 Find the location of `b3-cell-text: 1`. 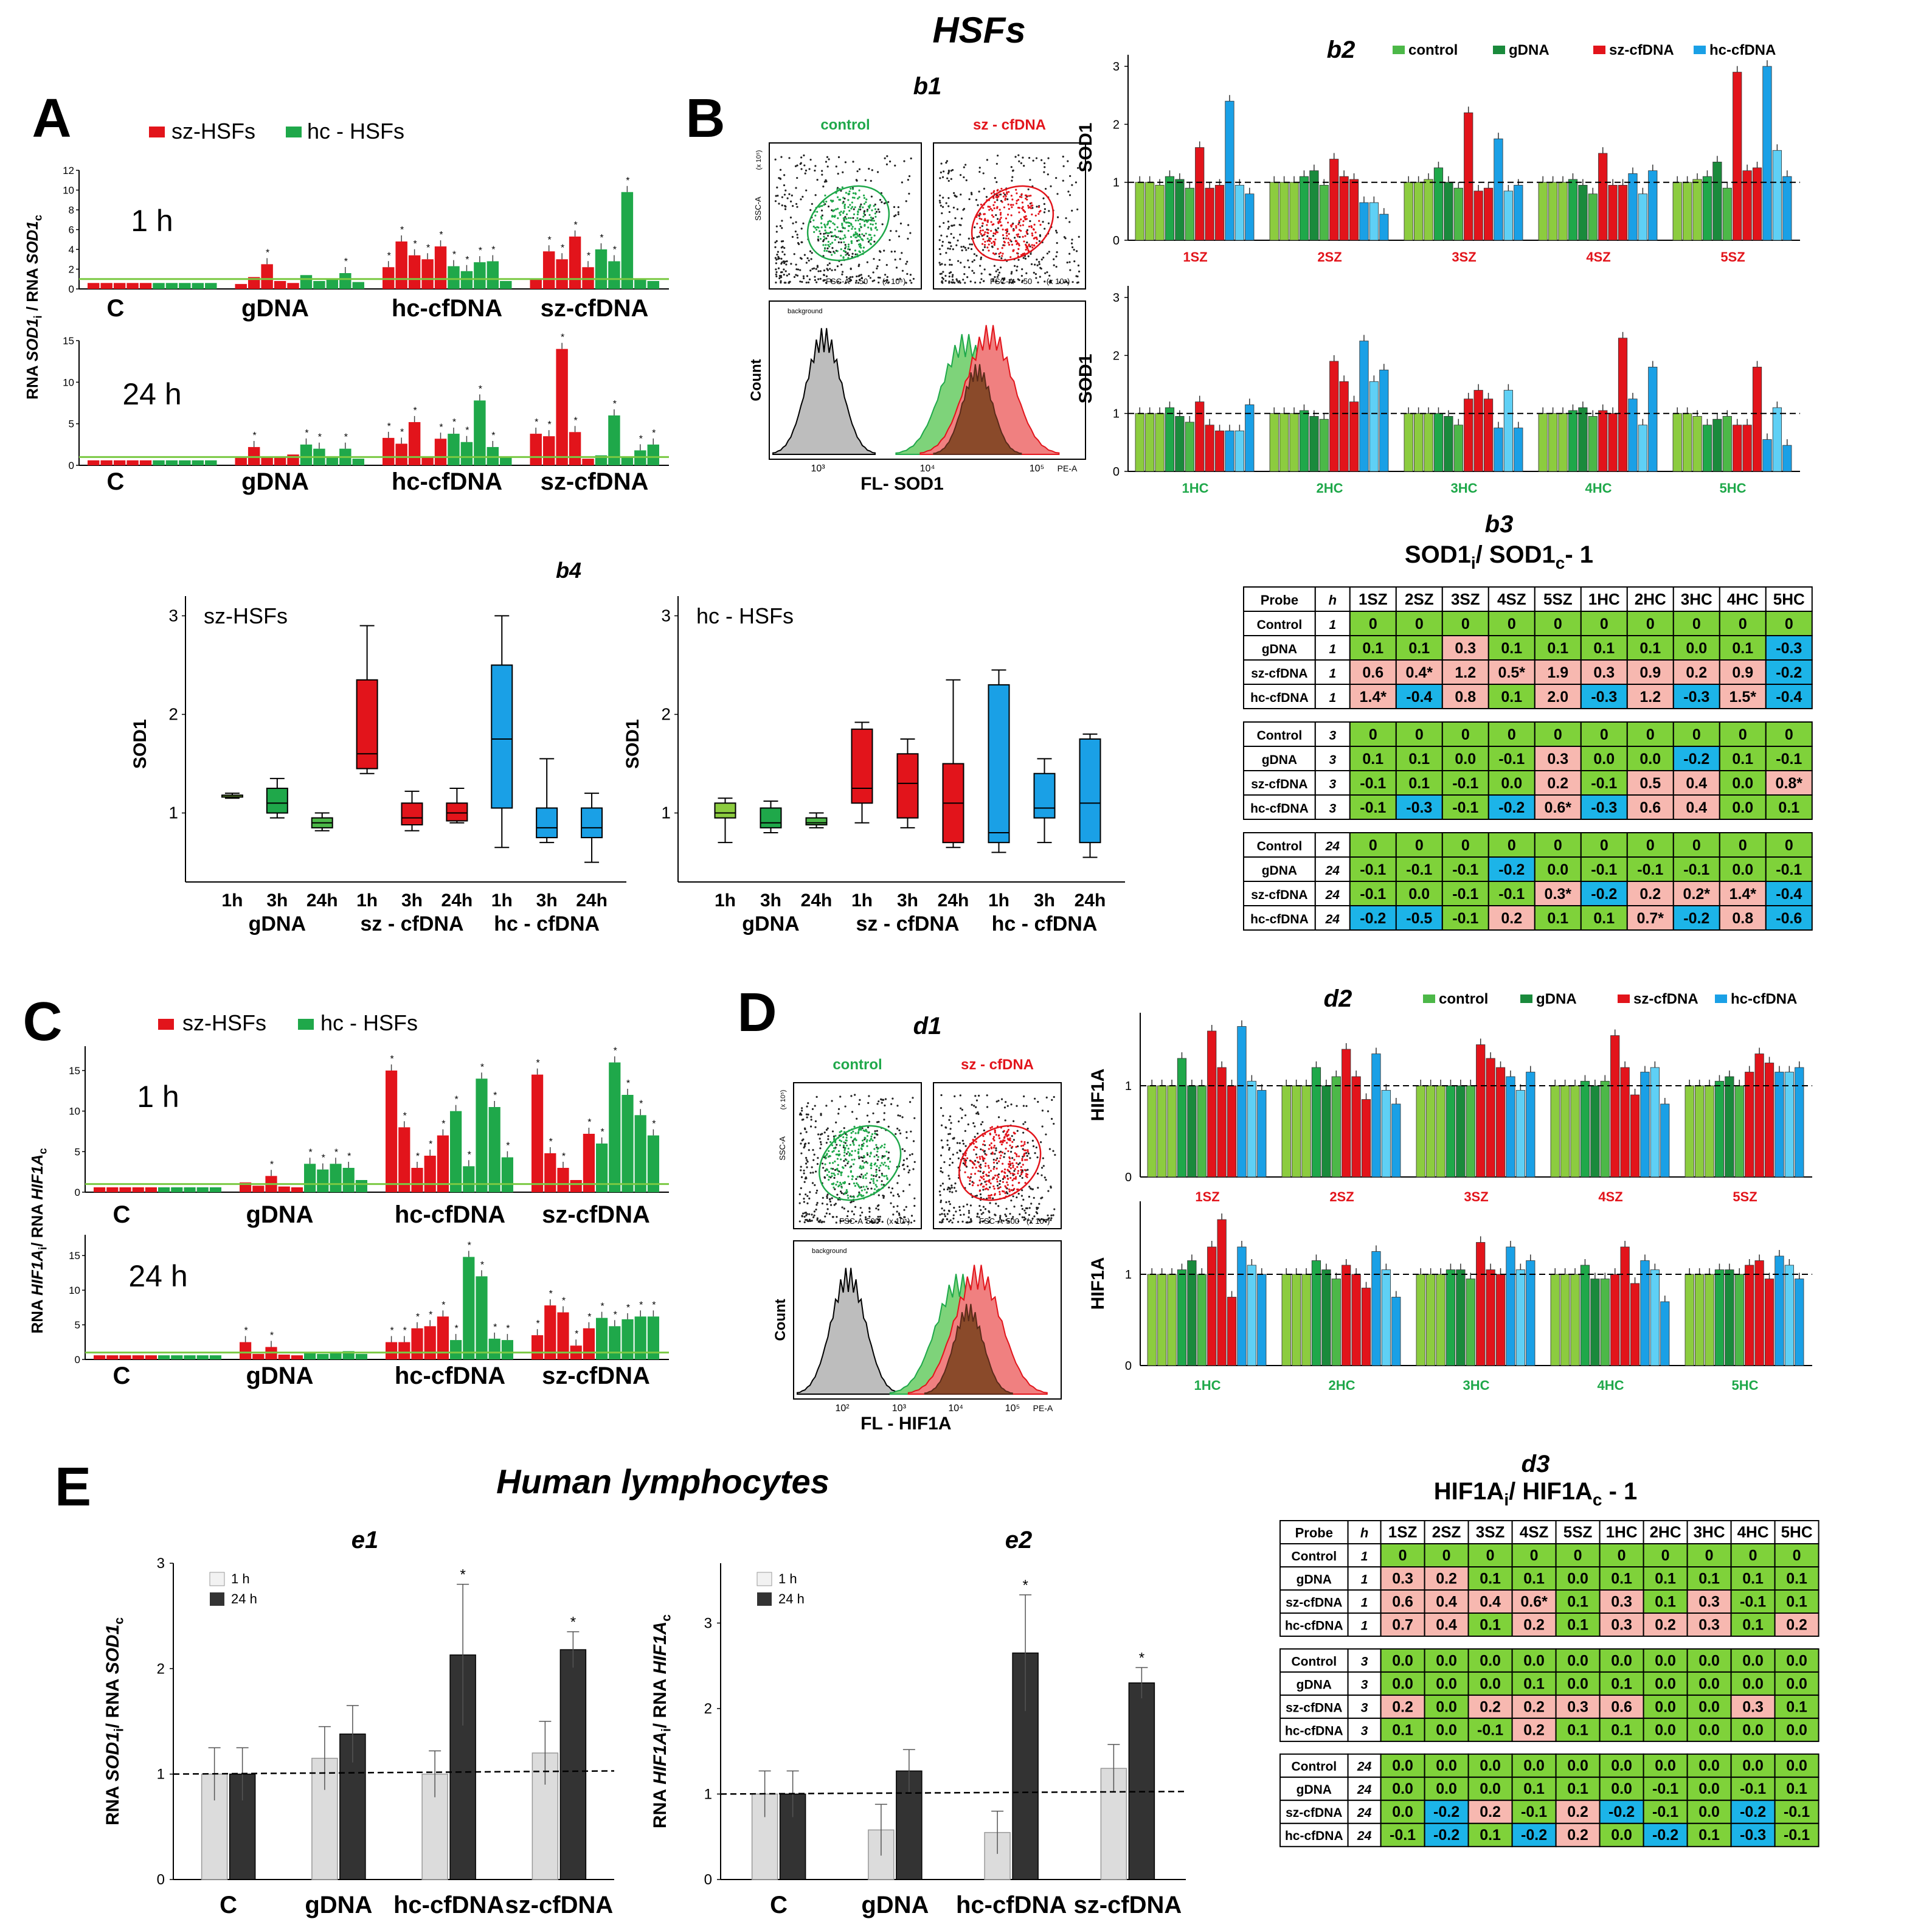

b3-cell-text: 1 is located at coordinates (1332, 674).